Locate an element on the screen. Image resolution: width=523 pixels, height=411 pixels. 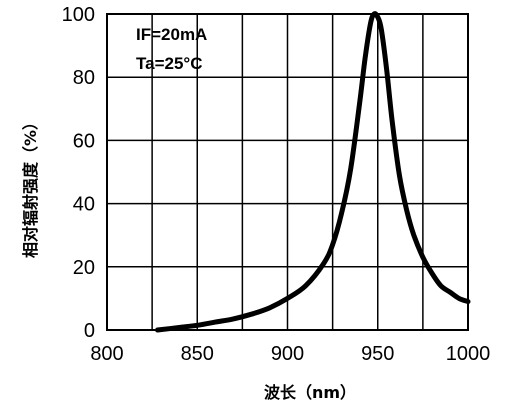
condition-annotation: Ta=25°C is located at coordinates (169, 63).